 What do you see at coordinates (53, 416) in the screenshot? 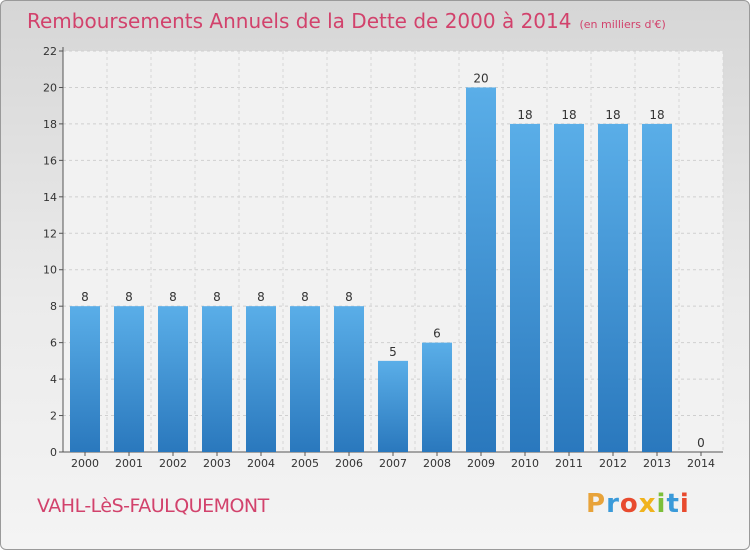
I see `y-tick-label: 2` at bounding box center [53, 416].